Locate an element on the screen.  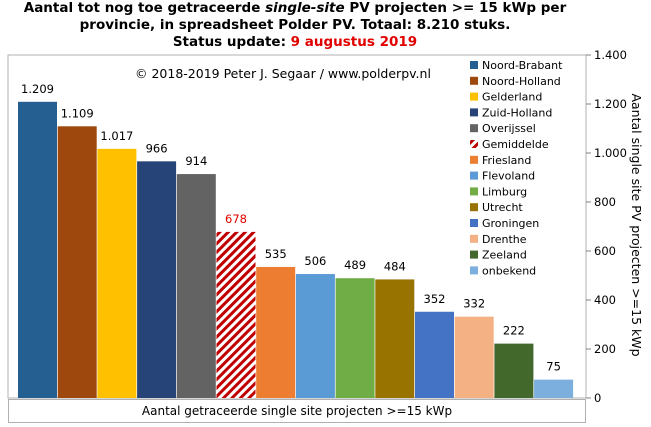
title-line-1-start: Aantal tot nog toe getraceerde is located at coordinates (144, 8).